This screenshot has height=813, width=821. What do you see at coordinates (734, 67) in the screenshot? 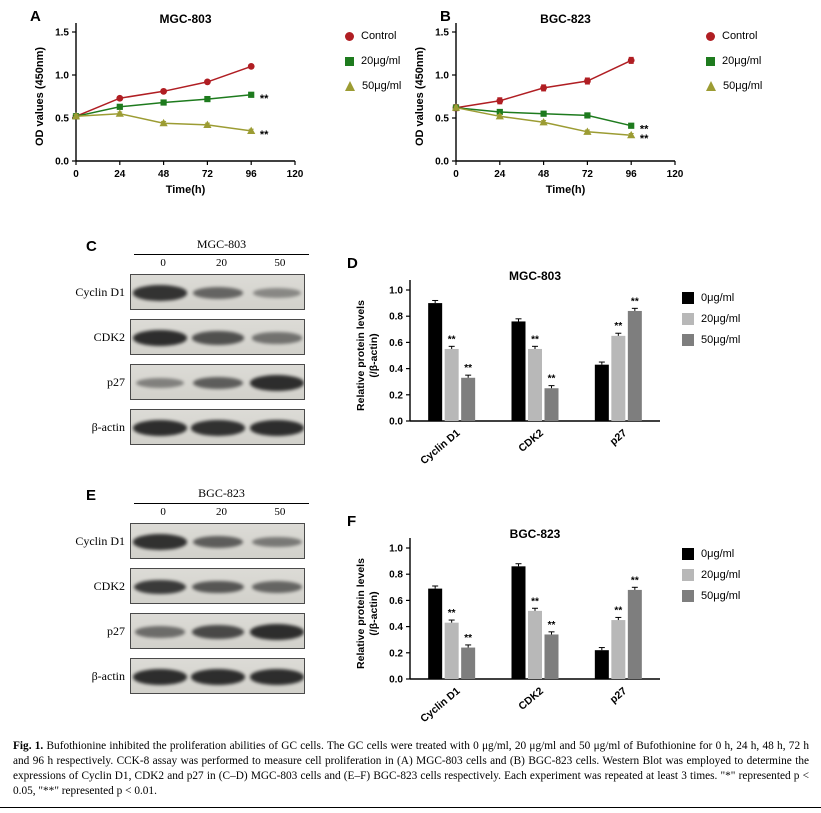
I see `legend-line-bgc823: Control 20μg/ml 50μg/ml` at bounding box center [734, 67].